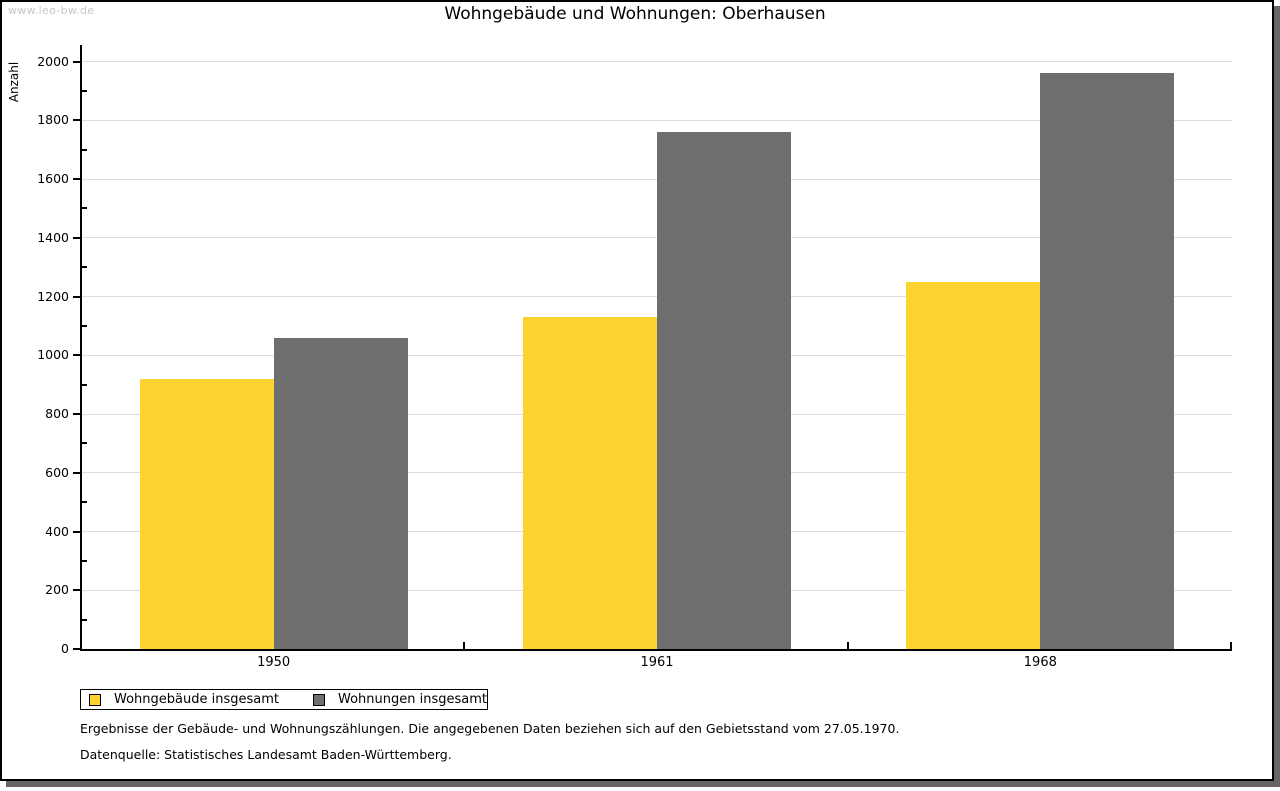  Describe the element at coordinates (340, 493) in the screenshot. I see `bar-wohnungen-1950` at that location.